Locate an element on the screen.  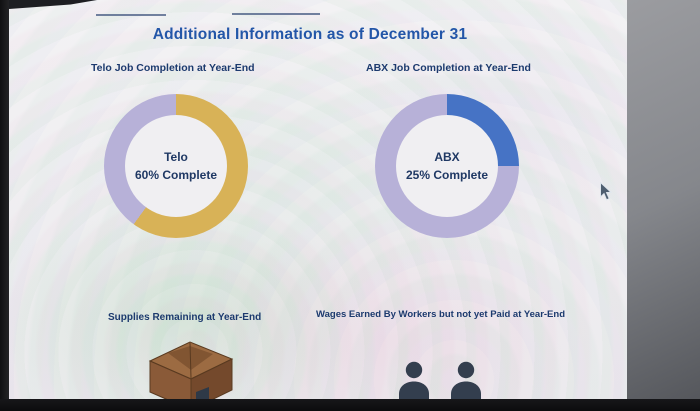
left-bezel is located at coordinates (4, 205).